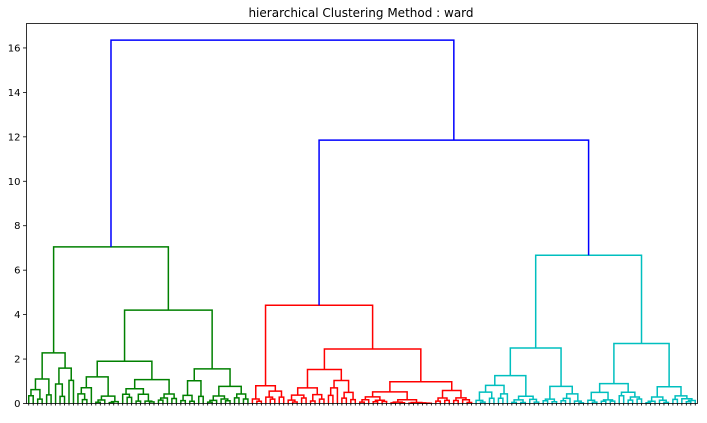  I want to click on y-tick-label: 4, so click(17, 315).